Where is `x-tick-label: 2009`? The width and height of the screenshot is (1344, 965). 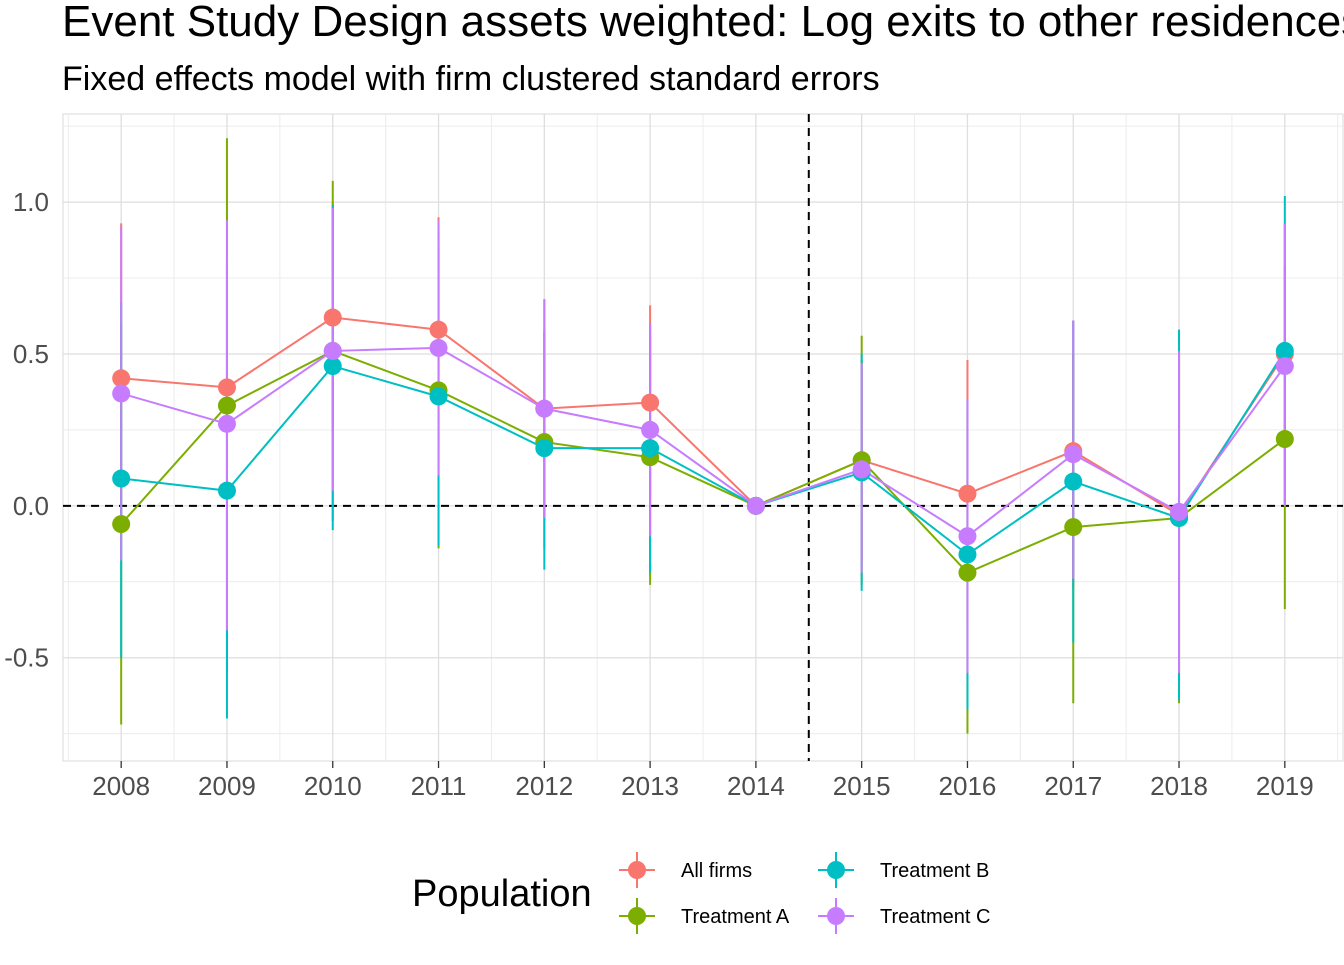
x-tick-label: 2009 is located at coordinates (227, 786).